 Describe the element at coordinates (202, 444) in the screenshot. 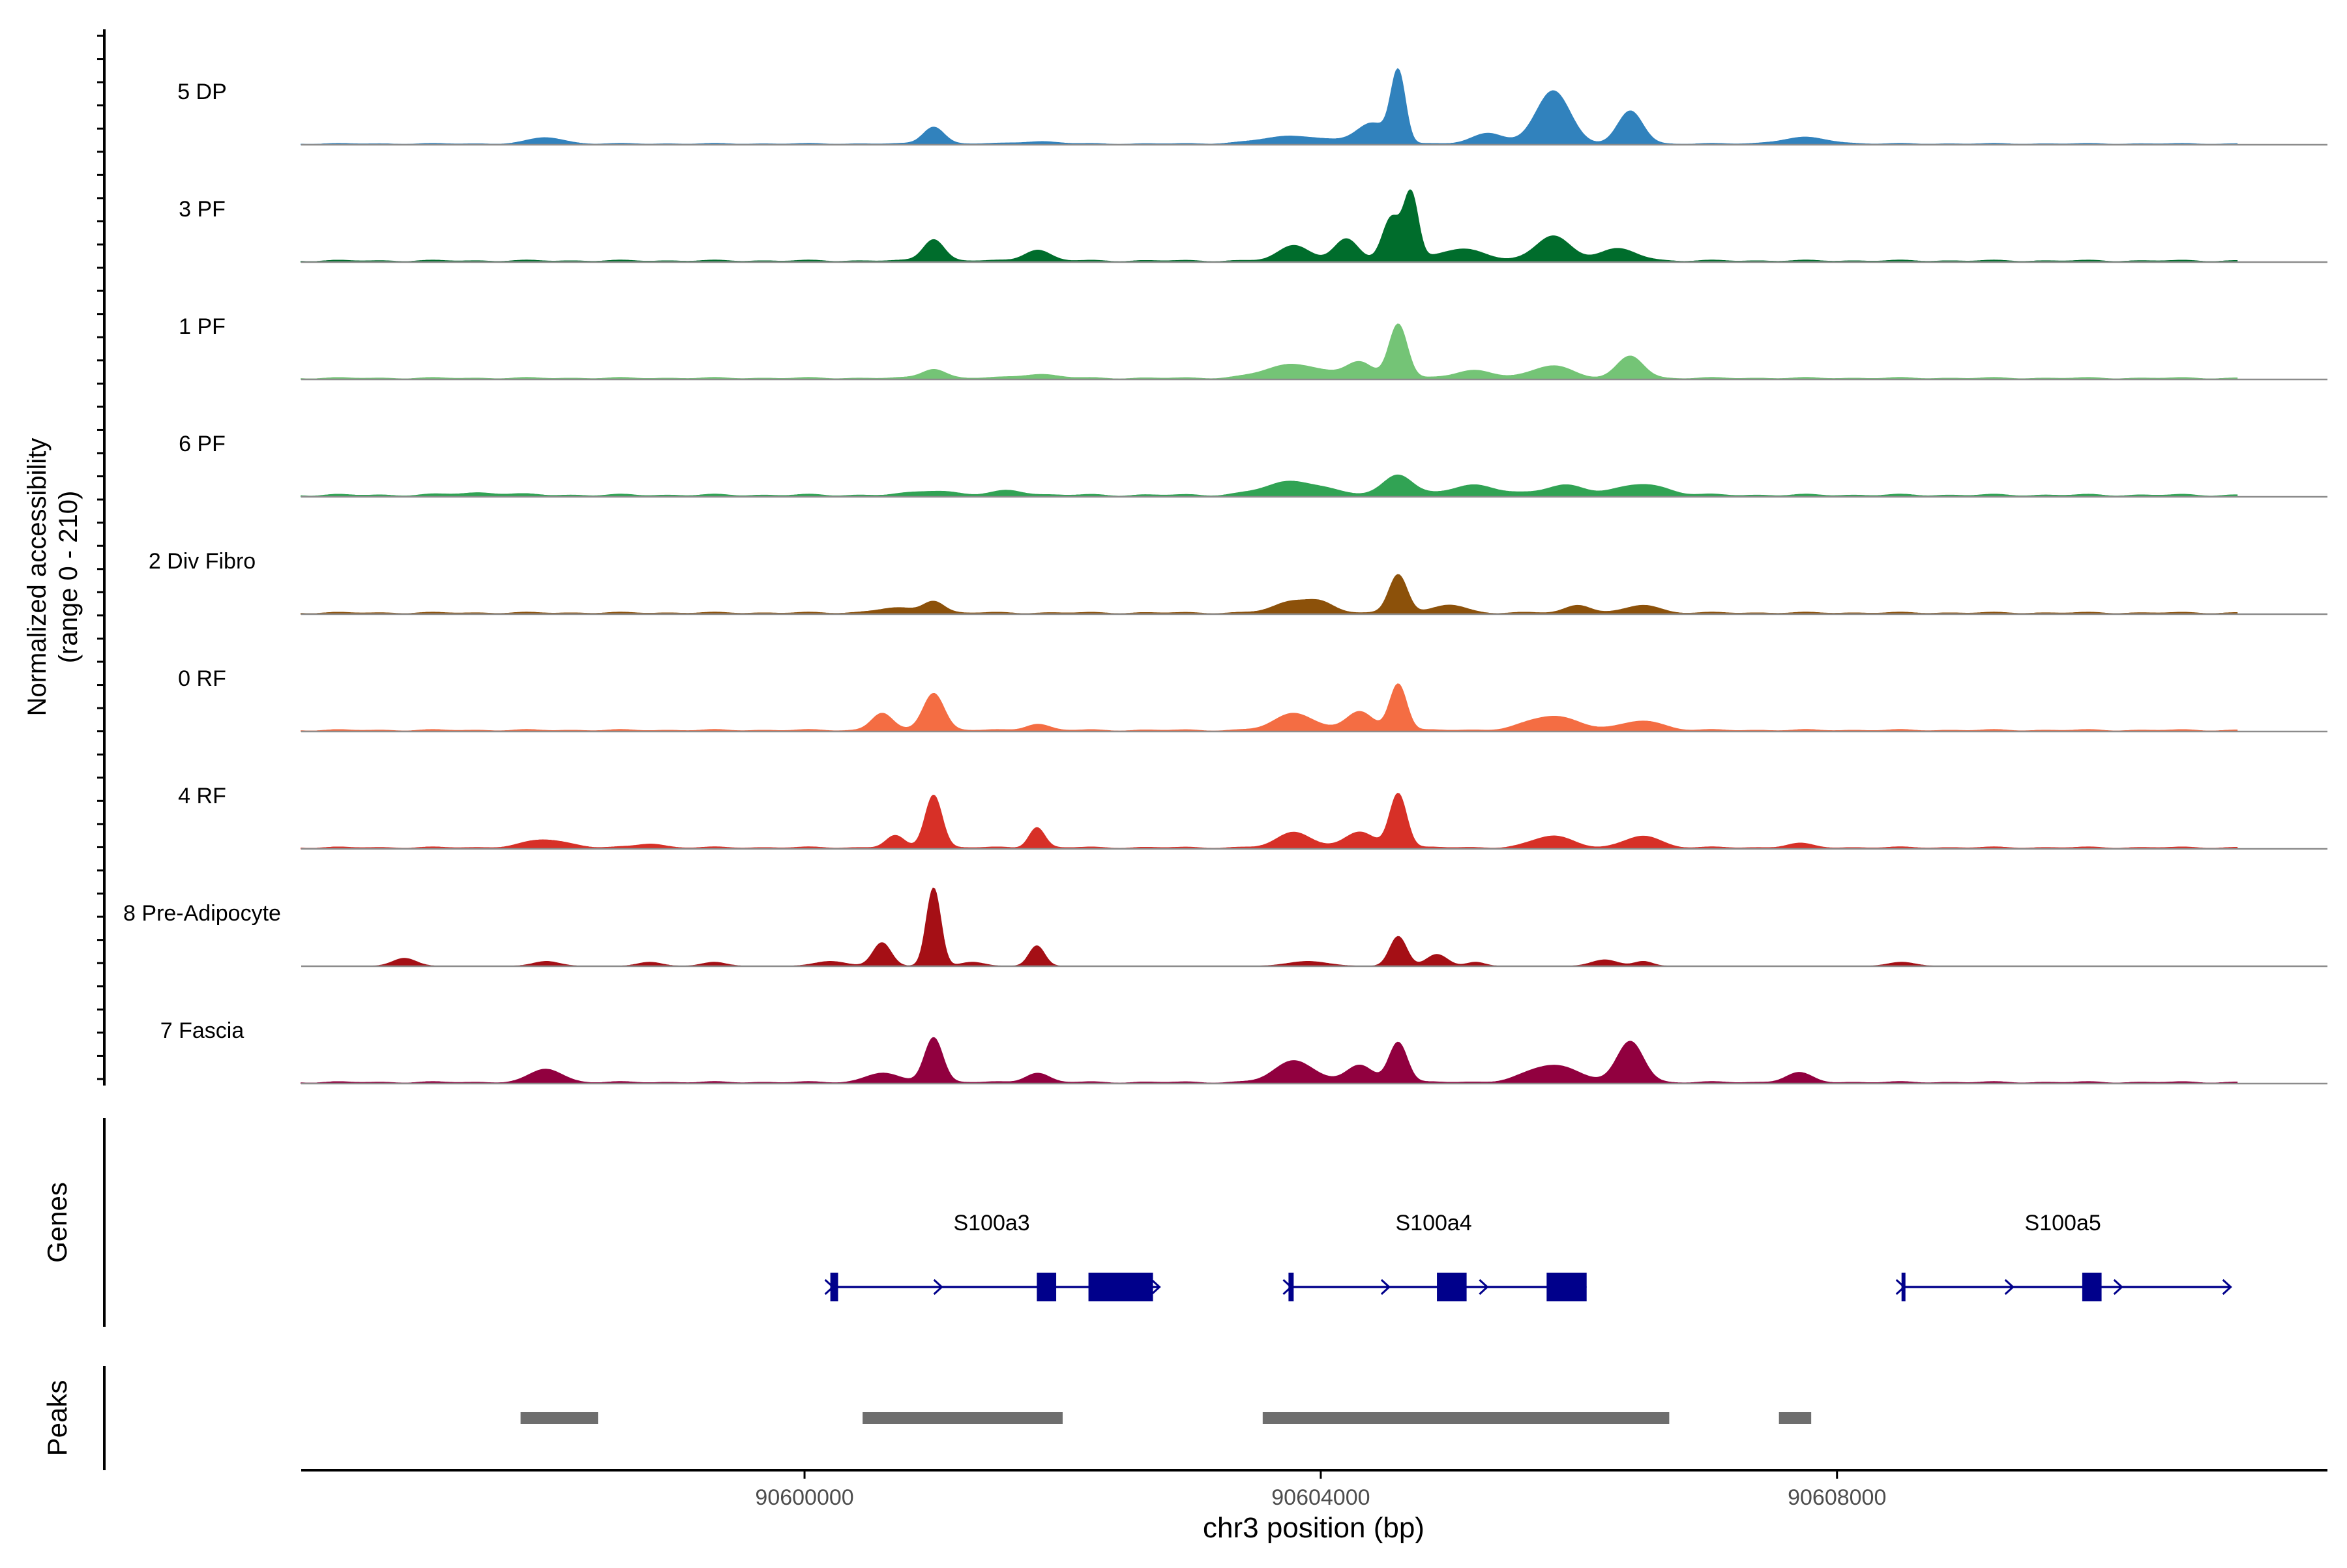

I see `track-label: 6 PF` at that location.